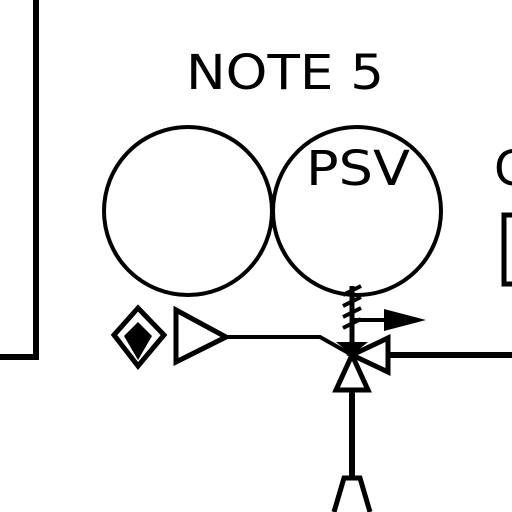  Describe the element at coordinates (389, 320) in the screenshot. I see `arrow-right-icon` at that location.